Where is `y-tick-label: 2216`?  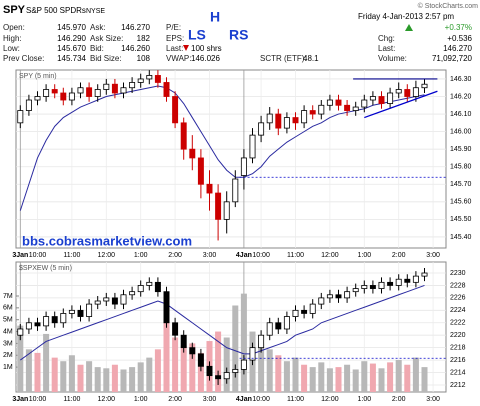 y-tick-label: 2216 is located at coordinates (458, 360).